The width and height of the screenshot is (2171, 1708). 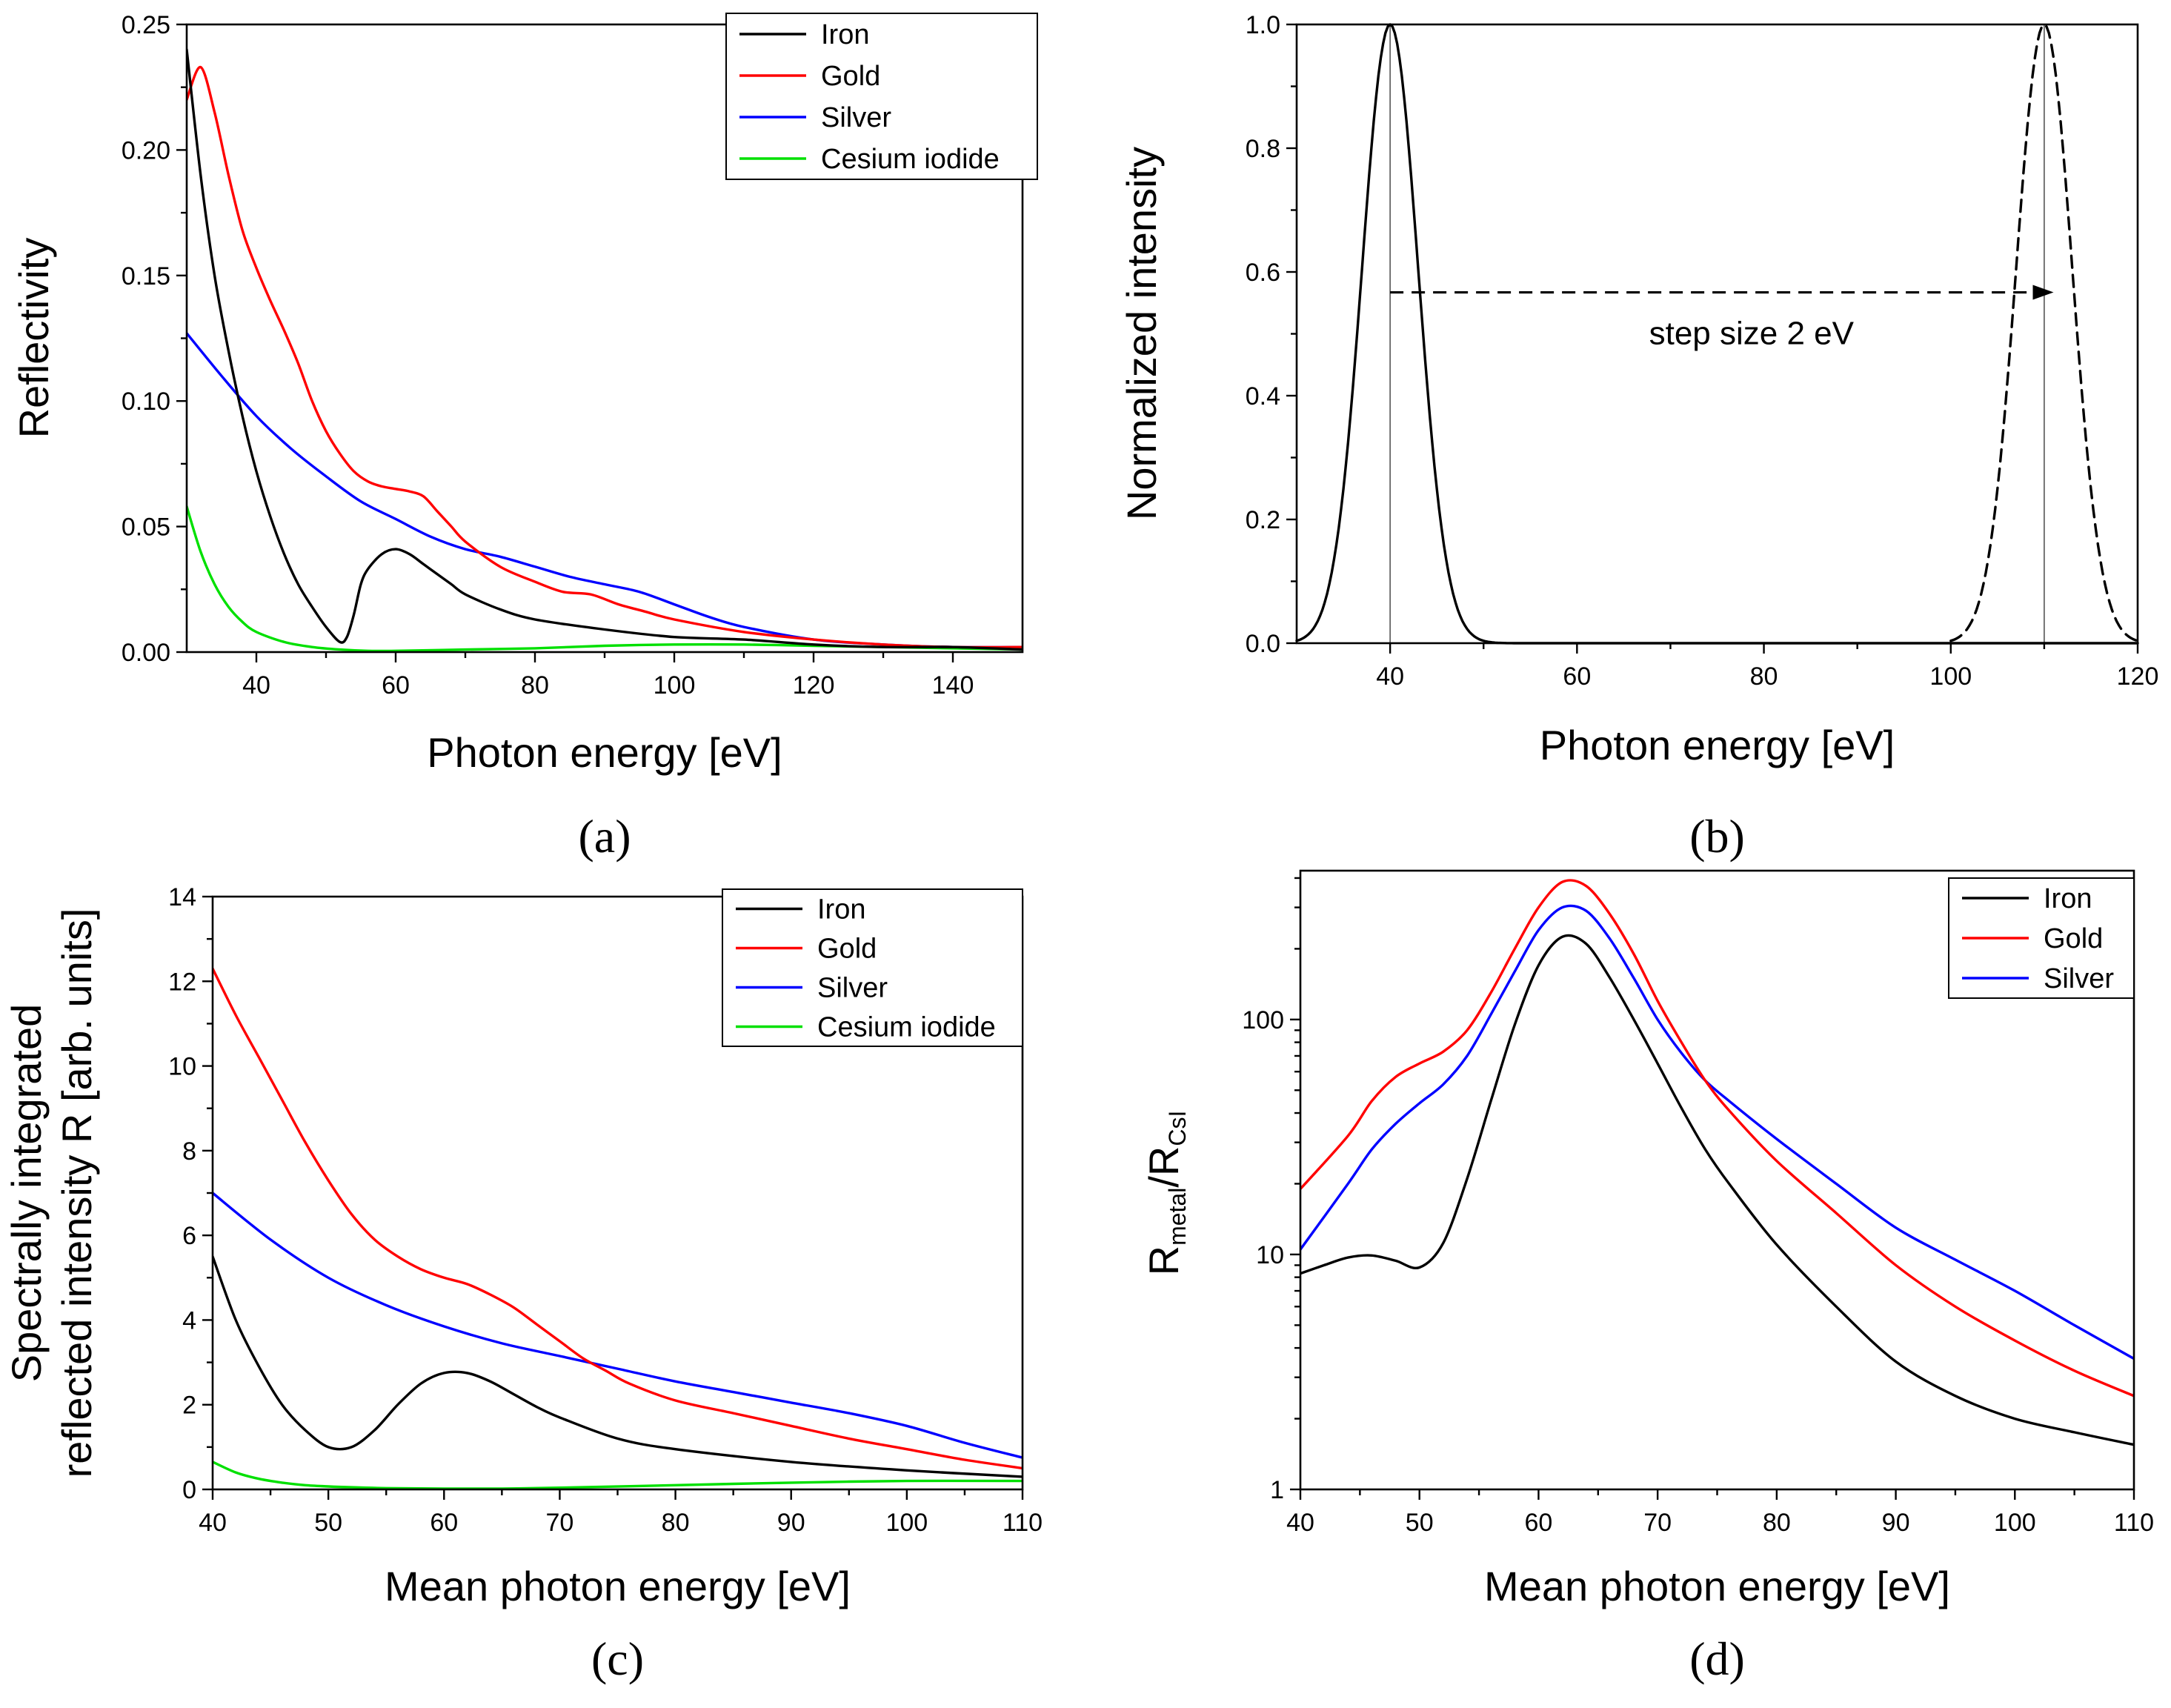 I want to click on y-axis-title: Normalized intensity, so click(x=1141, y=334).